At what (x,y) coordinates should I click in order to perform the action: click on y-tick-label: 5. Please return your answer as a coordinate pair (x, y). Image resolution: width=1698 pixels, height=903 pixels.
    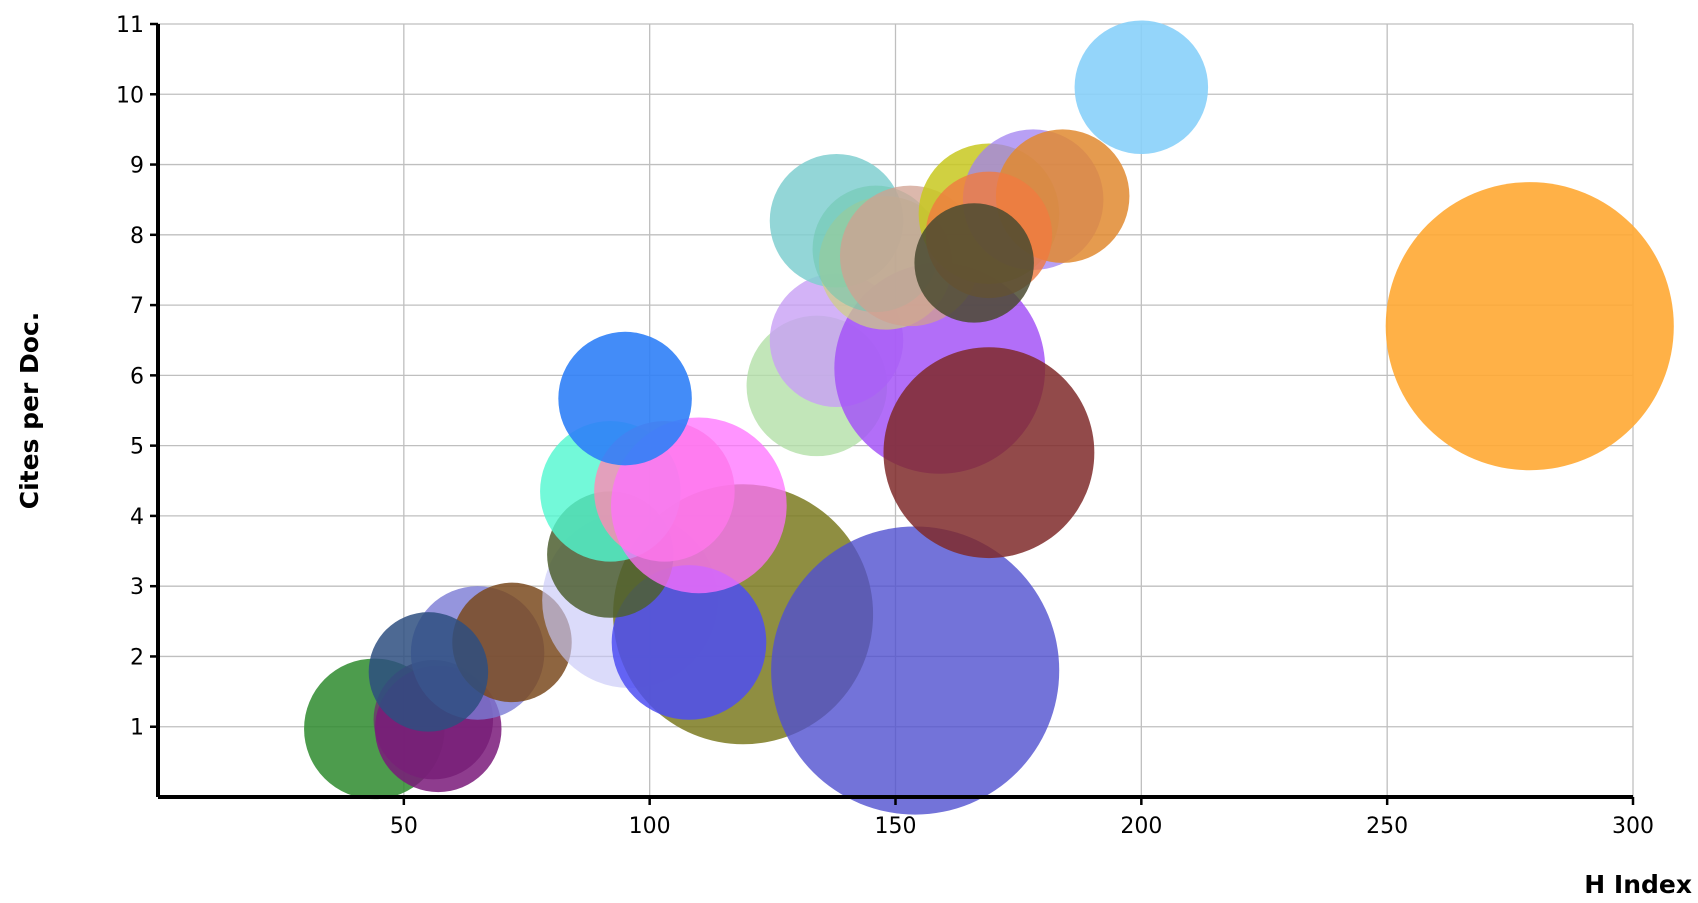
    Looking at the image, I should click on (137, 447).